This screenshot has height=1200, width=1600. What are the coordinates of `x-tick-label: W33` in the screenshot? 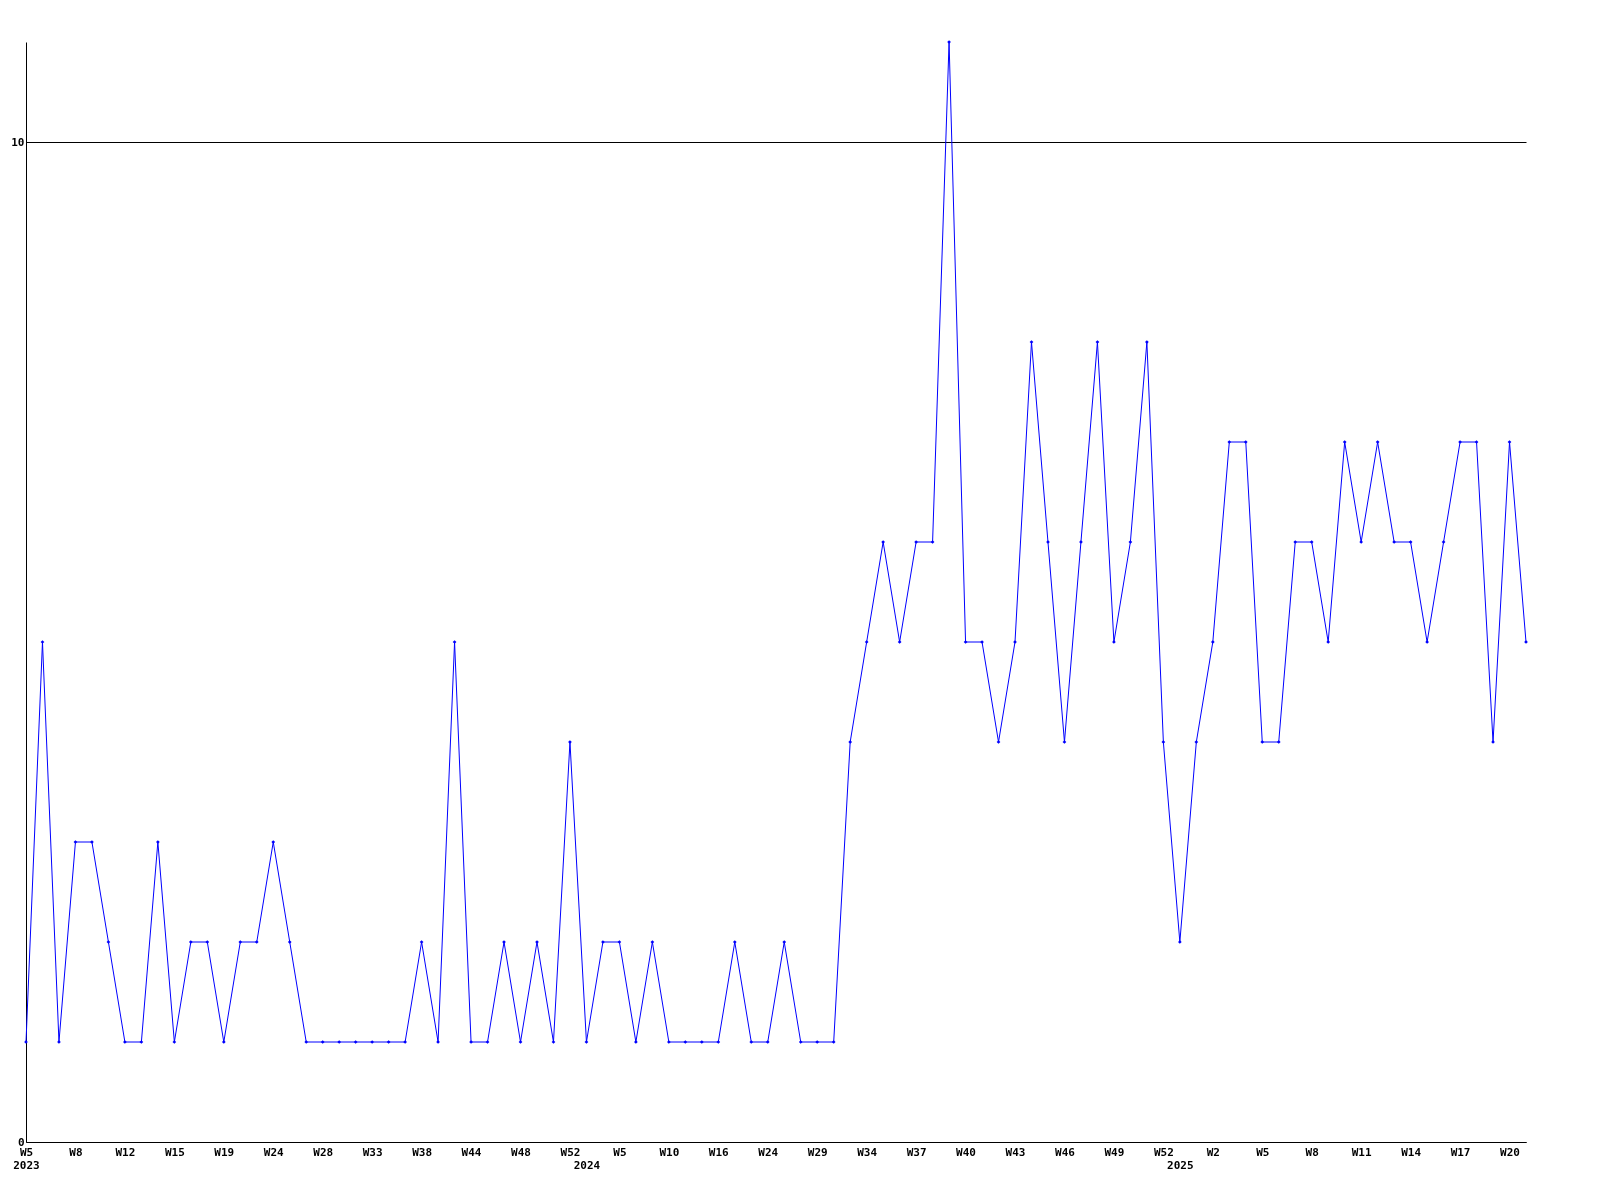 It's located at (372, 1152).